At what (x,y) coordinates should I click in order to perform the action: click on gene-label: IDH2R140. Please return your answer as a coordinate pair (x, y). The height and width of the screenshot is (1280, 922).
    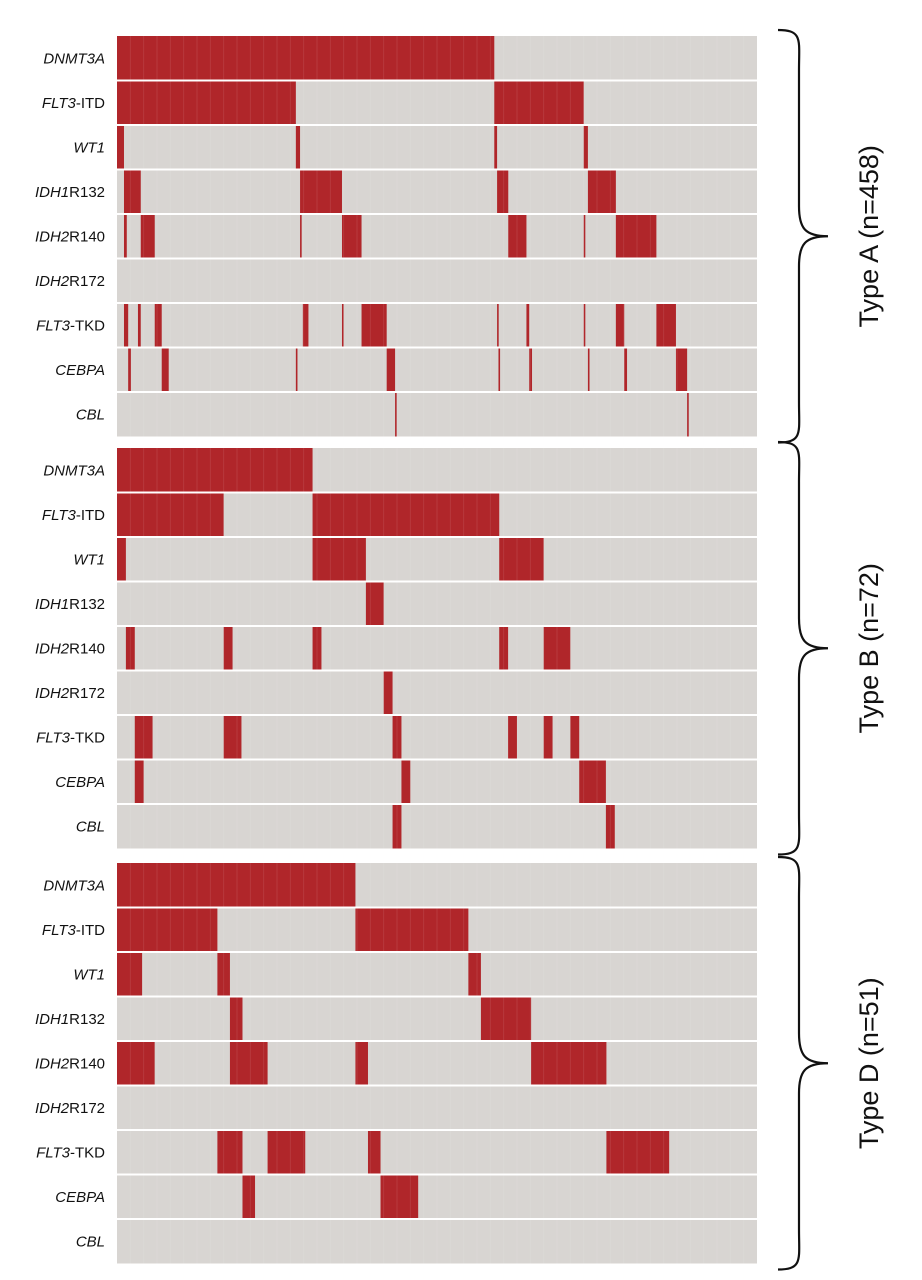
    Looking at the image, I should click on (70, 1063).